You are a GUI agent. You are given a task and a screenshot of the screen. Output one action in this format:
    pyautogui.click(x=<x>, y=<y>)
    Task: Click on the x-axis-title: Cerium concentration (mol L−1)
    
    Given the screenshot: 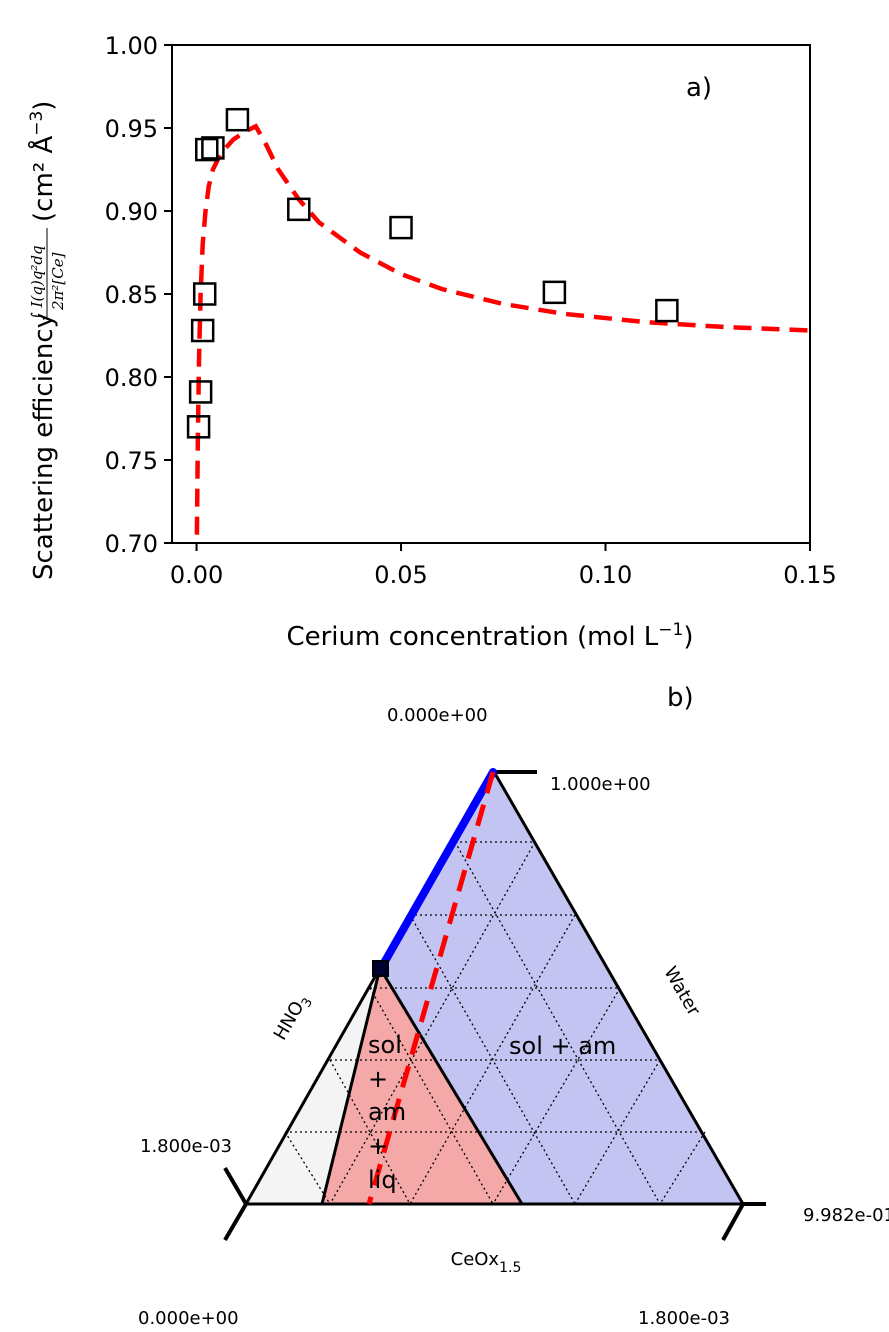 What is the action you would take?
    pyautogui.click(x=489, y=636)
    